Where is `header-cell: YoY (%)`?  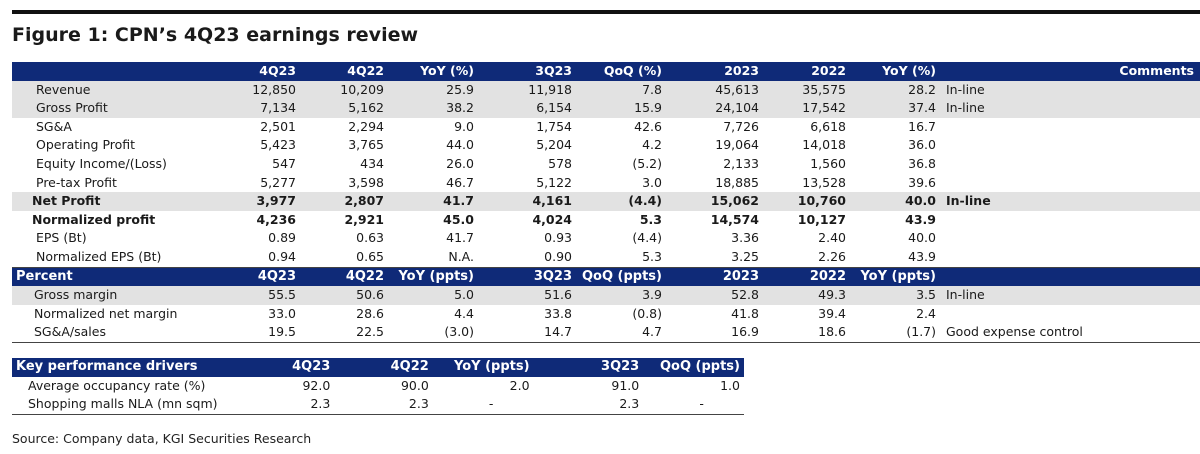
header-cell: YoY (%) is located at coordinates (433, 71).